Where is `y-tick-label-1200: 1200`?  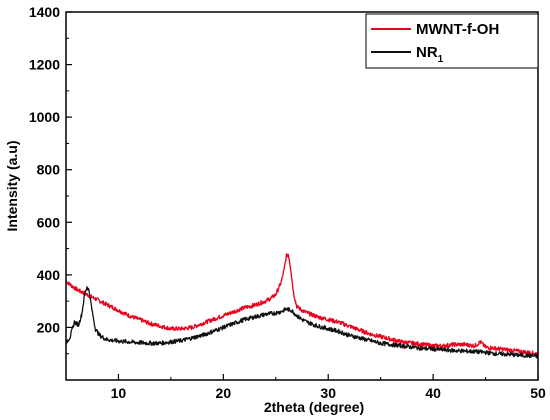
y-tick-label-1200: 1200 is located at coordinates (44, 65).